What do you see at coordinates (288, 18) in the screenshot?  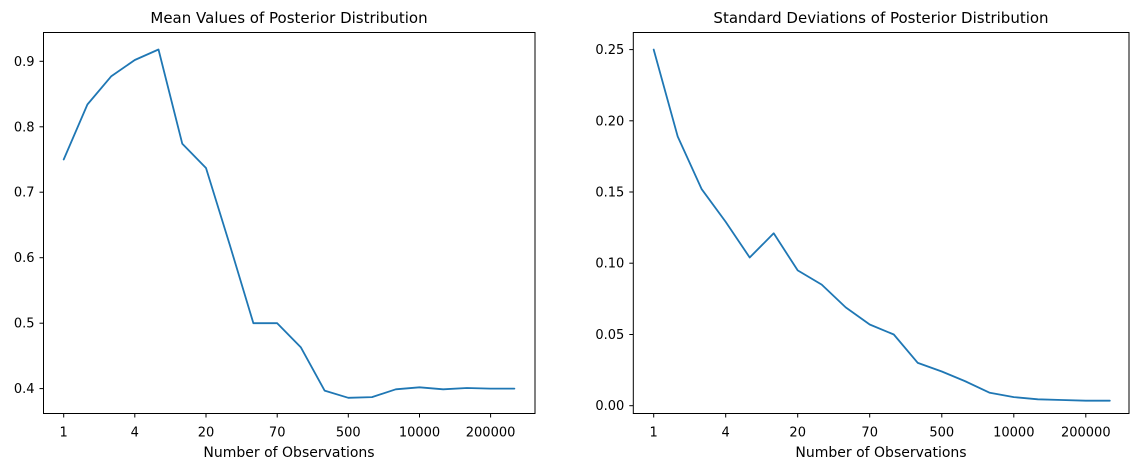 I see `plot-title: Mean Values of Posterior Distribution` at bounding box center [288, 18].